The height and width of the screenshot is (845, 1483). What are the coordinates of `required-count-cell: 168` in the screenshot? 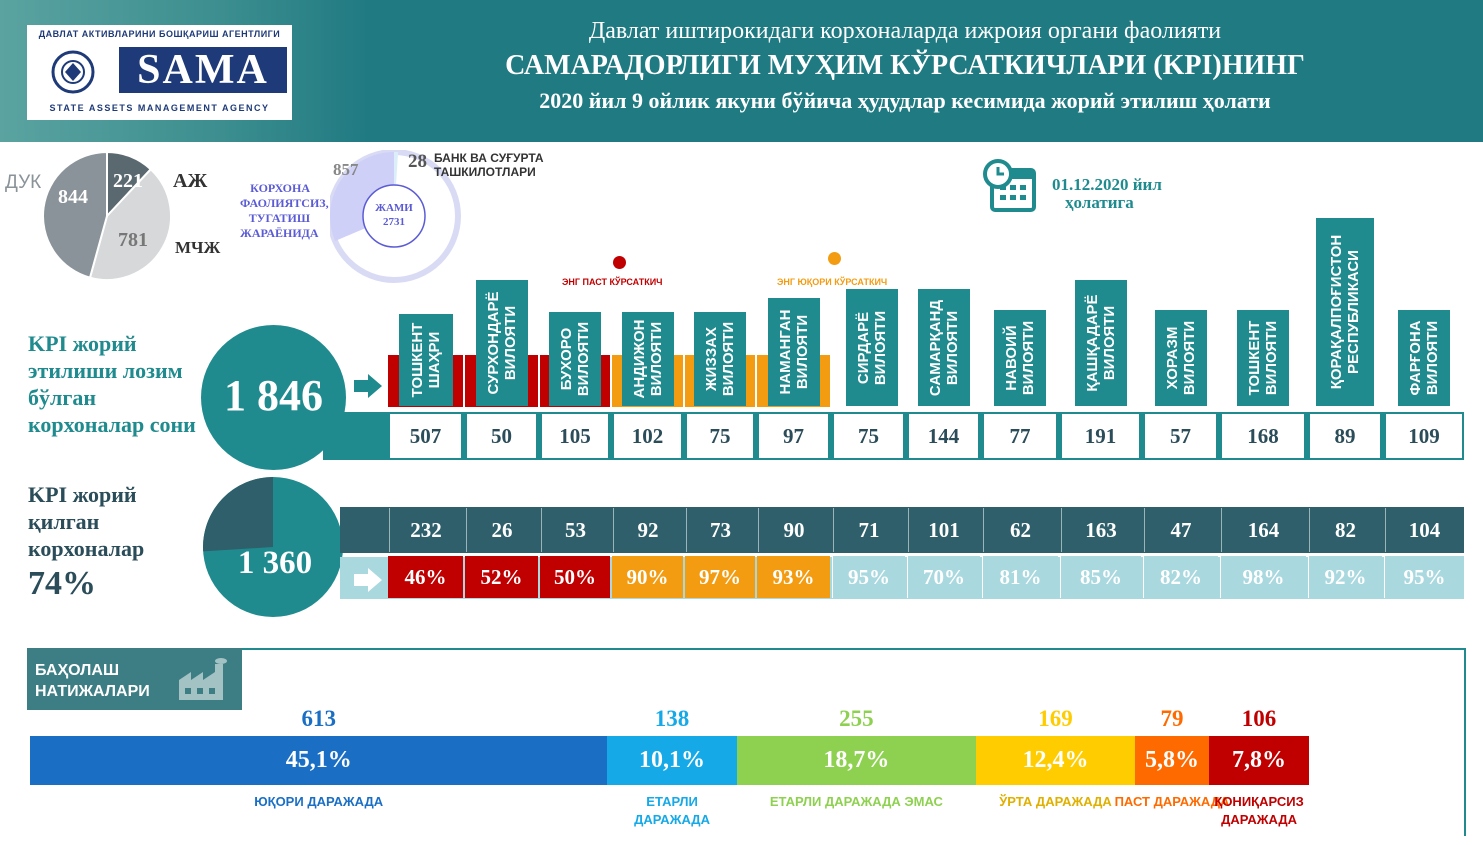 It's located at (1263, 436).